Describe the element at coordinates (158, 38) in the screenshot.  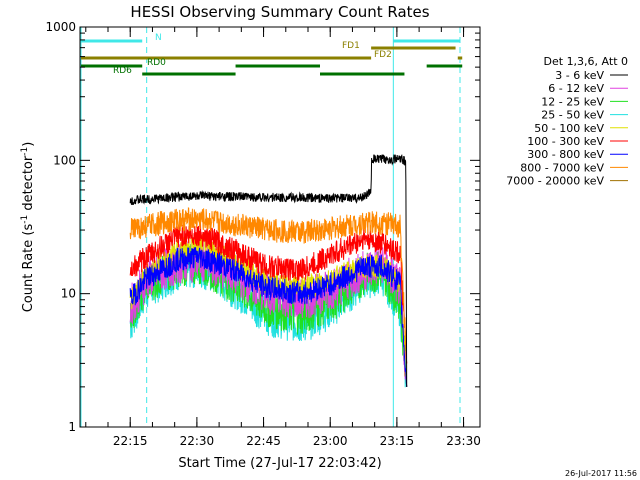
I see `flag-label: N` at that location.